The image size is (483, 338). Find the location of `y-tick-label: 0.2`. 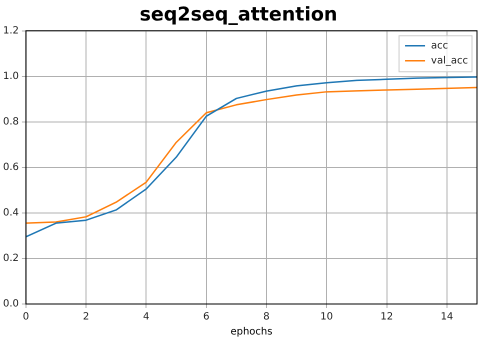

y-tick-label: 0.2 is located at coordinates (10, 258).